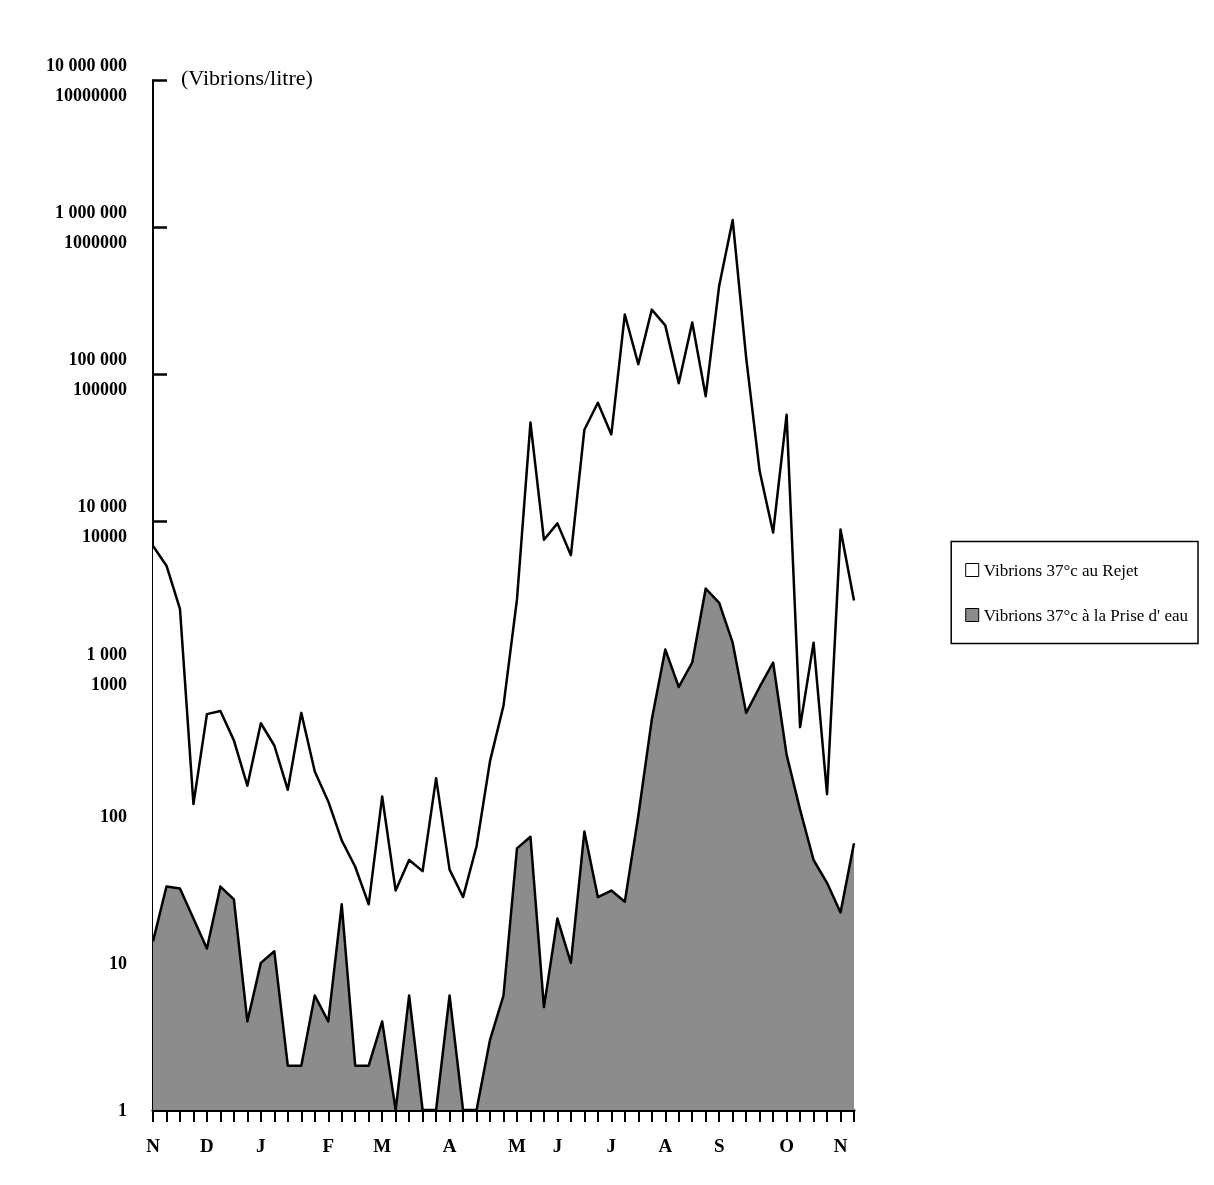 This screenshot has height=1185, width=1214. Describe the element at coordinates (106, 668) in the screenshot. I see `y-tick-label: 1 000 1000` at that location.